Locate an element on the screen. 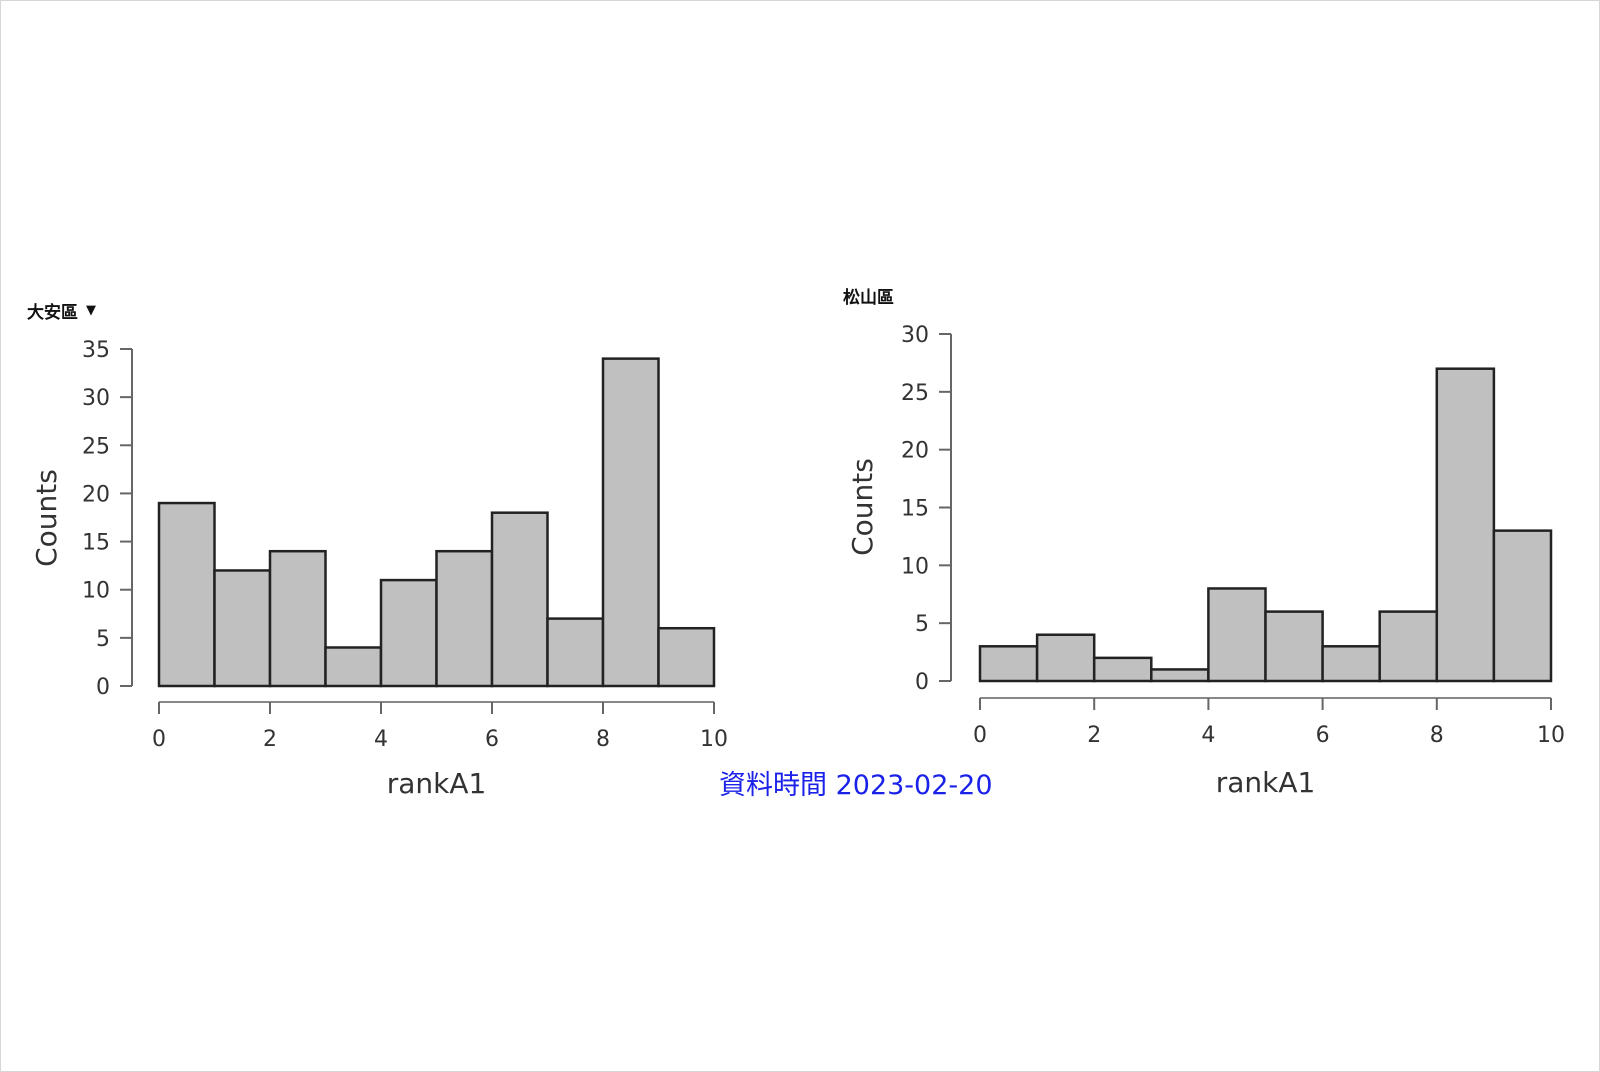 The height and width of the screenshot is (1072, 1600). y-tick-label: 30 is located at coordinates (96, 398).